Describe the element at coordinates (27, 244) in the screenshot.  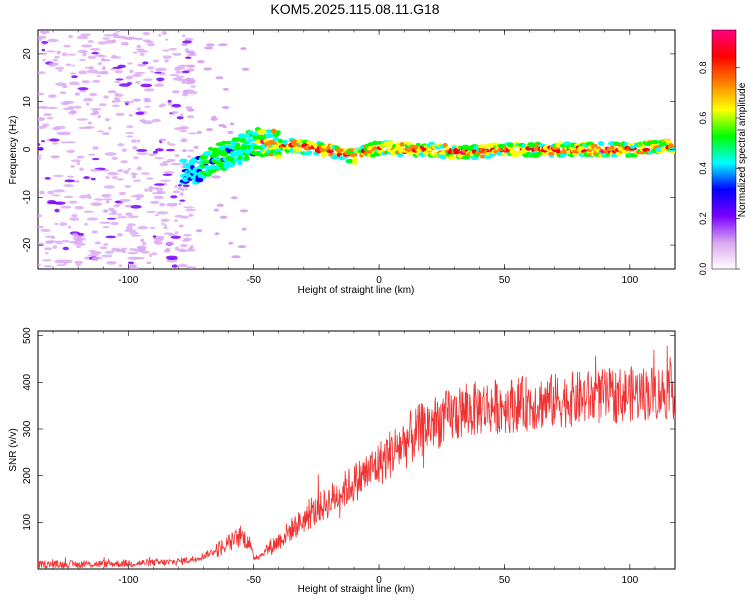
I see `heatmap-y-tick-label: -20` at that location.